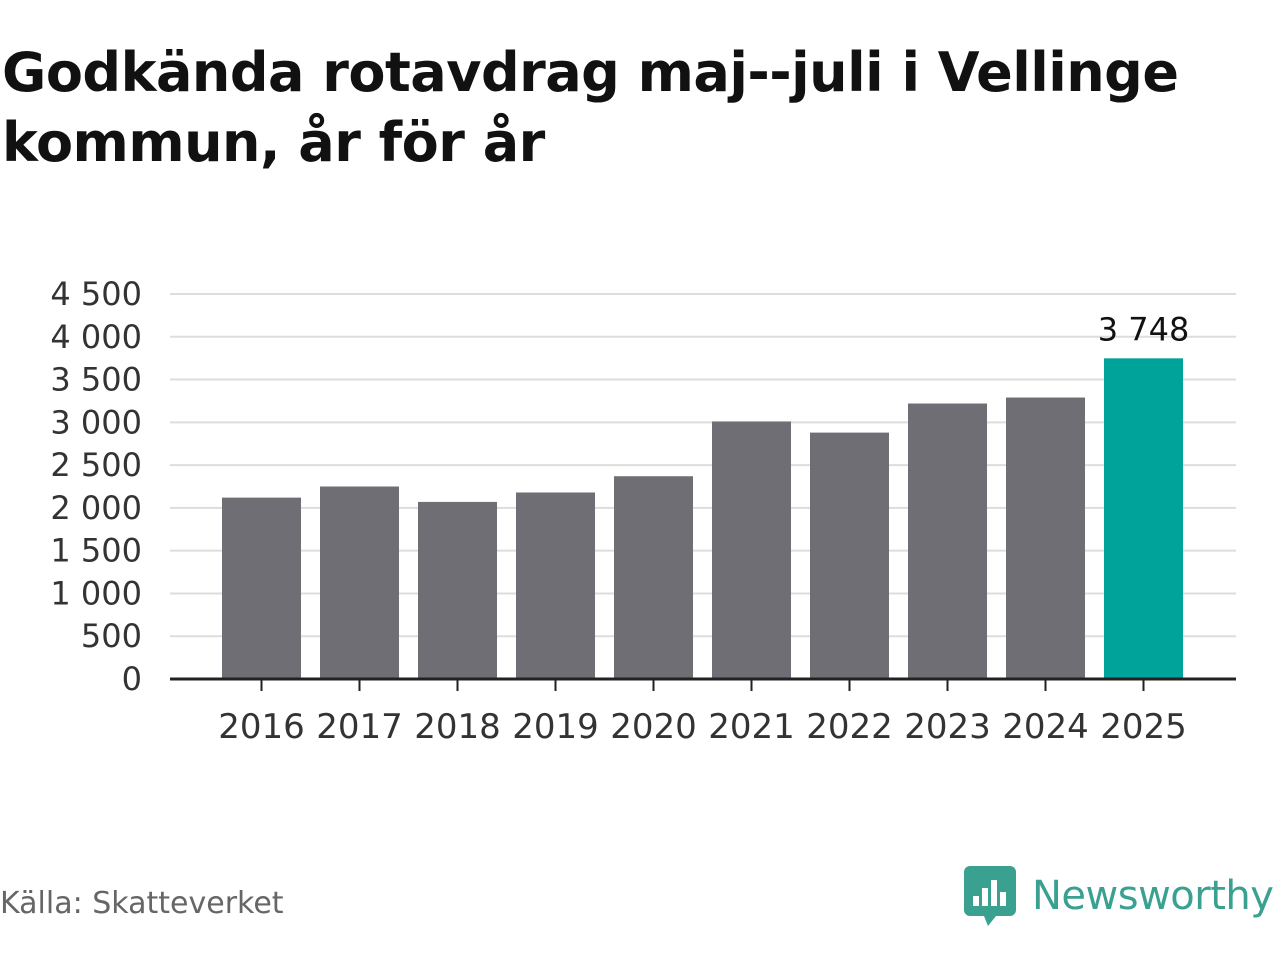  What do you see at coordinates (849, 727) in the screenshot?
I see `x-tick-label: 2022` at bounding box center [849, 727].